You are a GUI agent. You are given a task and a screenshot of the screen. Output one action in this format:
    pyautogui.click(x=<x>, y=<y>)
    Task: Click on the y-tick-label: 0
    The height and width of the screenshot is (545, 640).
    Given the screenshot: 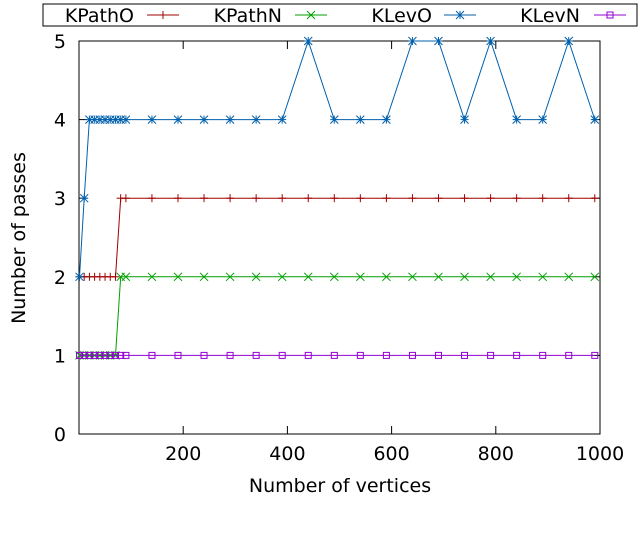 What is the action you would take?
    pyautogui.click(x=60, y=435)
    